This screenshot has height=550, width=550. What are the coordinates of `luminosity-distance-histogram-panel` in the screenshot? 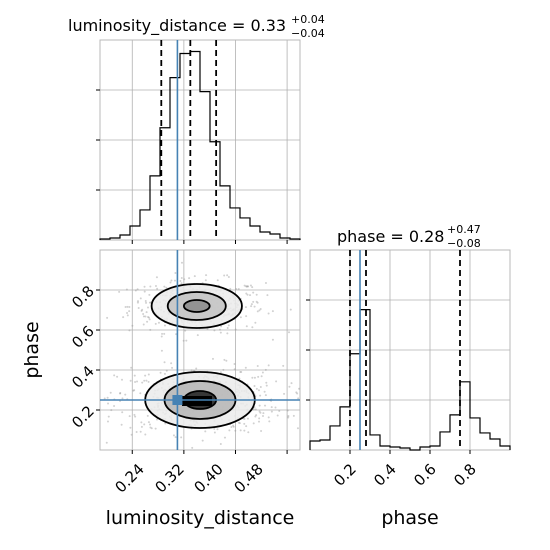 It's located at (198, 141).